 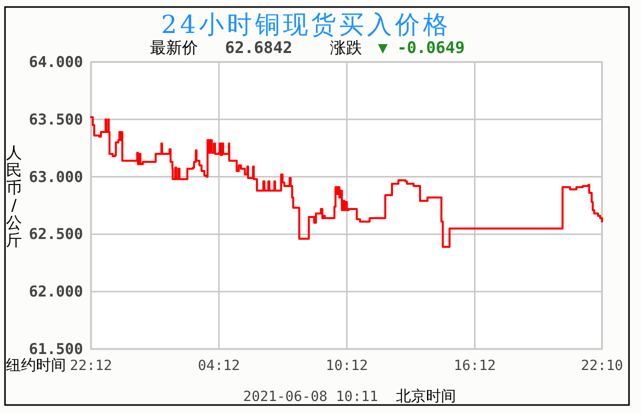 What do you see at coordinates (426, 396) in the screenshot?
I see `text: 北京时间` at bounding box center [426, 396].